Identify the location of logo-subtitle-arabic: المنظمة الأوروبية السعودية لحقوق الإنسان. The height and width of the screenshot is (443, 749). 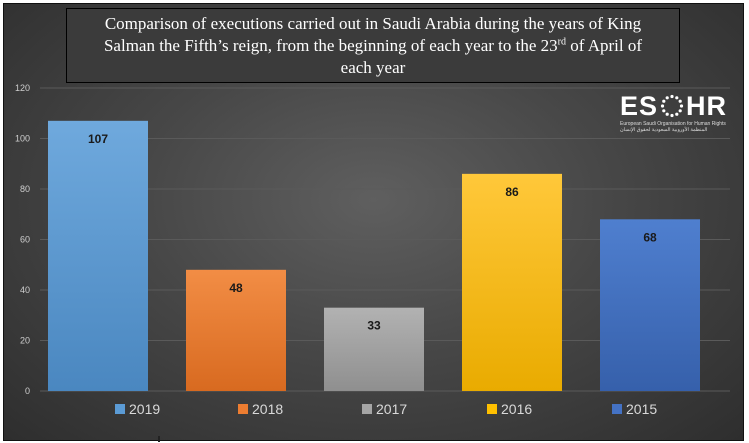
(664, 130).